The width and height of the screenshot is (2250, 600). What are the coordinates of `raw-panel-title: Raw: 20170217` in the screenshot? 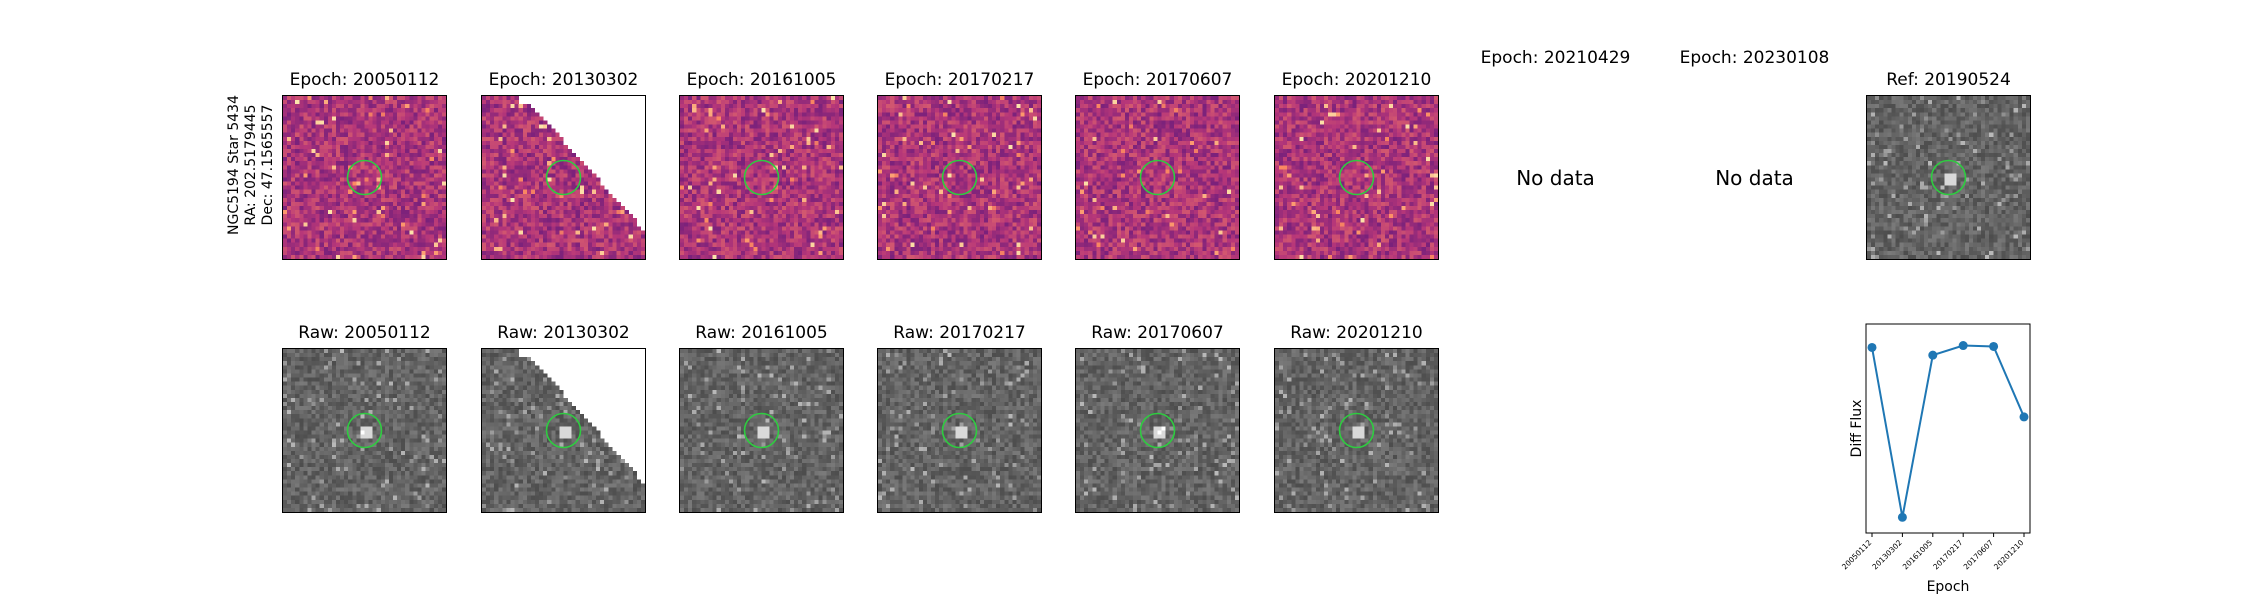 It's located at (959, 333).